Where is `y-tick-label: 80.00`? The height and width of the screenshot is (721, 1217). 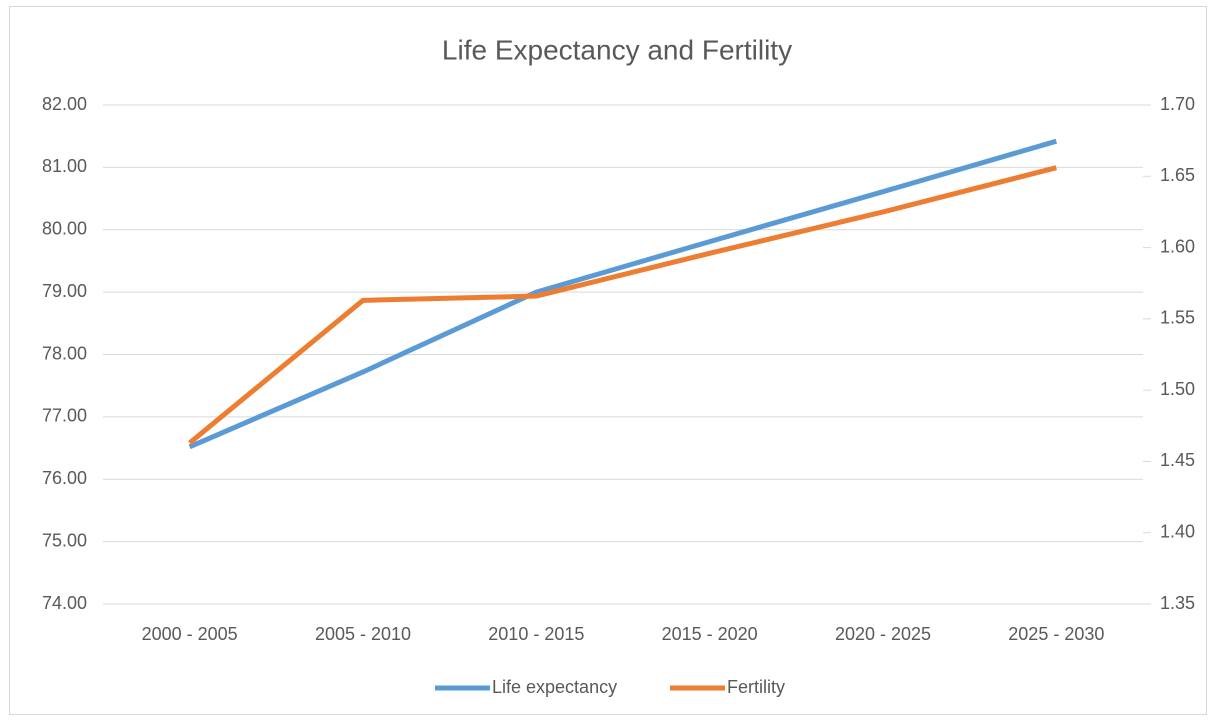 y-tick-label: 80.00 is located at coordinates (64, 229).